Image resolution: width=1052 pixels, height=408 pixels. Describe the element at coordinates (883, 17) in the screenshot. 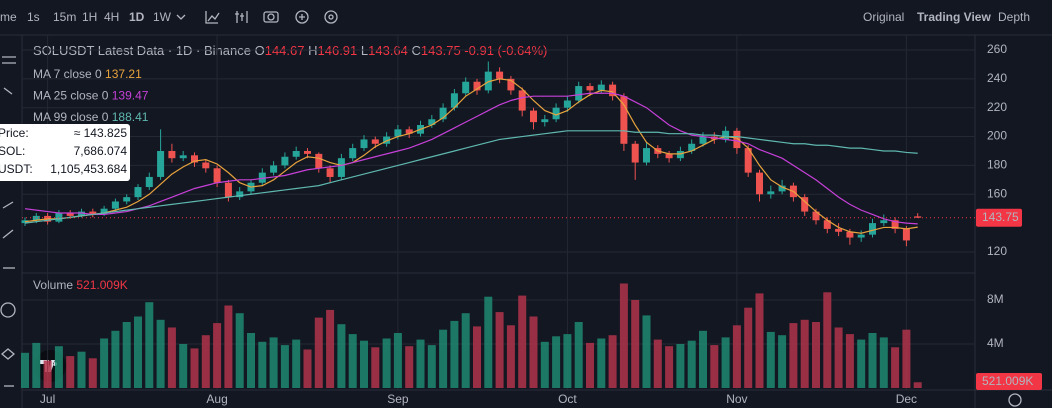

I see `view-tab: Original` at that location.